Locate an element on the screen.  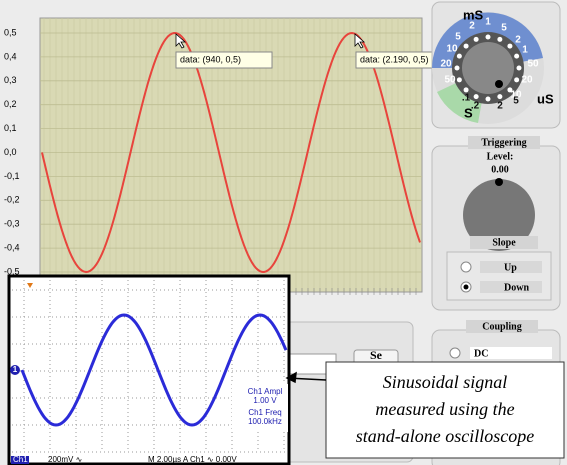
channel-marker is located at coordinates (15, 370).